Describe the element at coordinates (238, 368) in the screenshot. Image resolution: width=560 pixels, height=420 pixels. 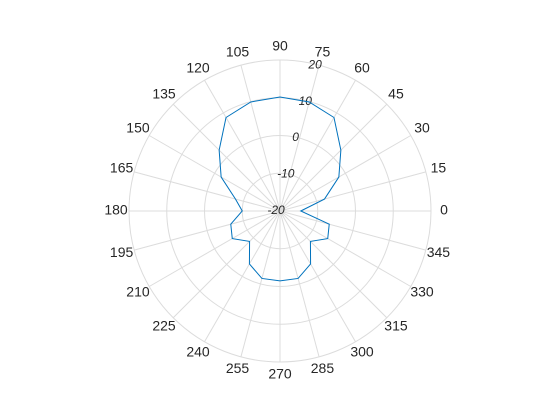
I see `theta-tick-label: 255` at that location.